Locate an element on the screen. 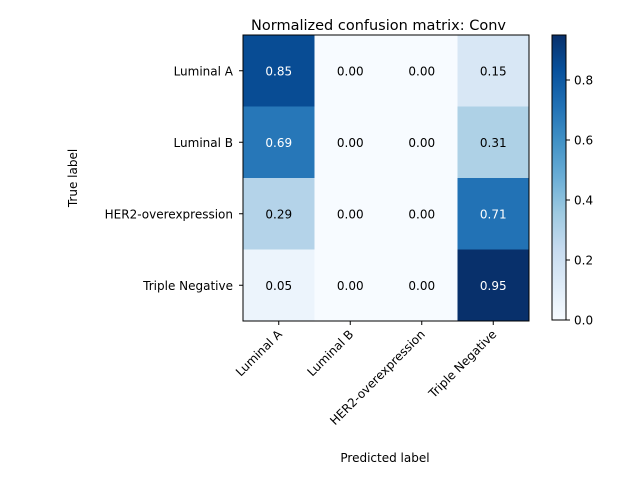 The image size is (640, 480). colorbar-tick-label: 0.2 is located at coordinates (583, 261).